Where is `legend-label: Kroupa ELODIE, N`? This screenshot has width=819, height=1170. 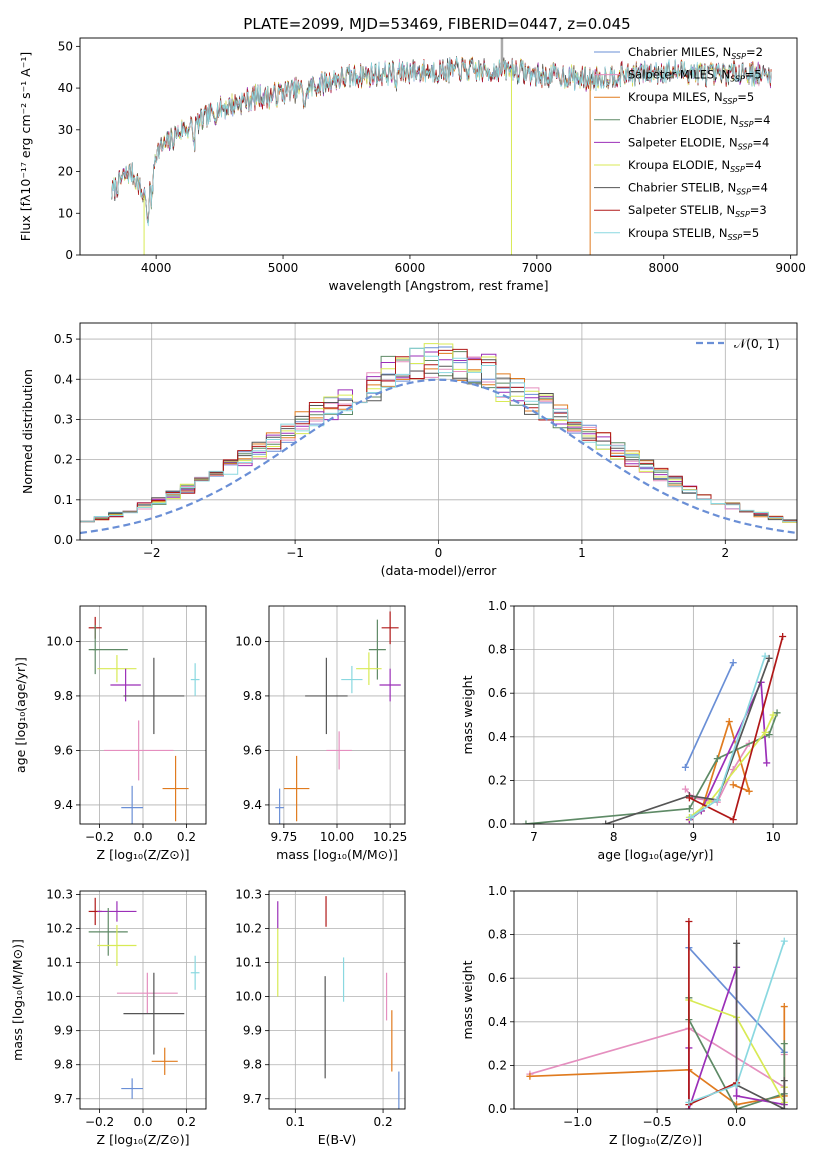 legend-label: Kroupa ELODIE, N is located at coordinates (679, 165).